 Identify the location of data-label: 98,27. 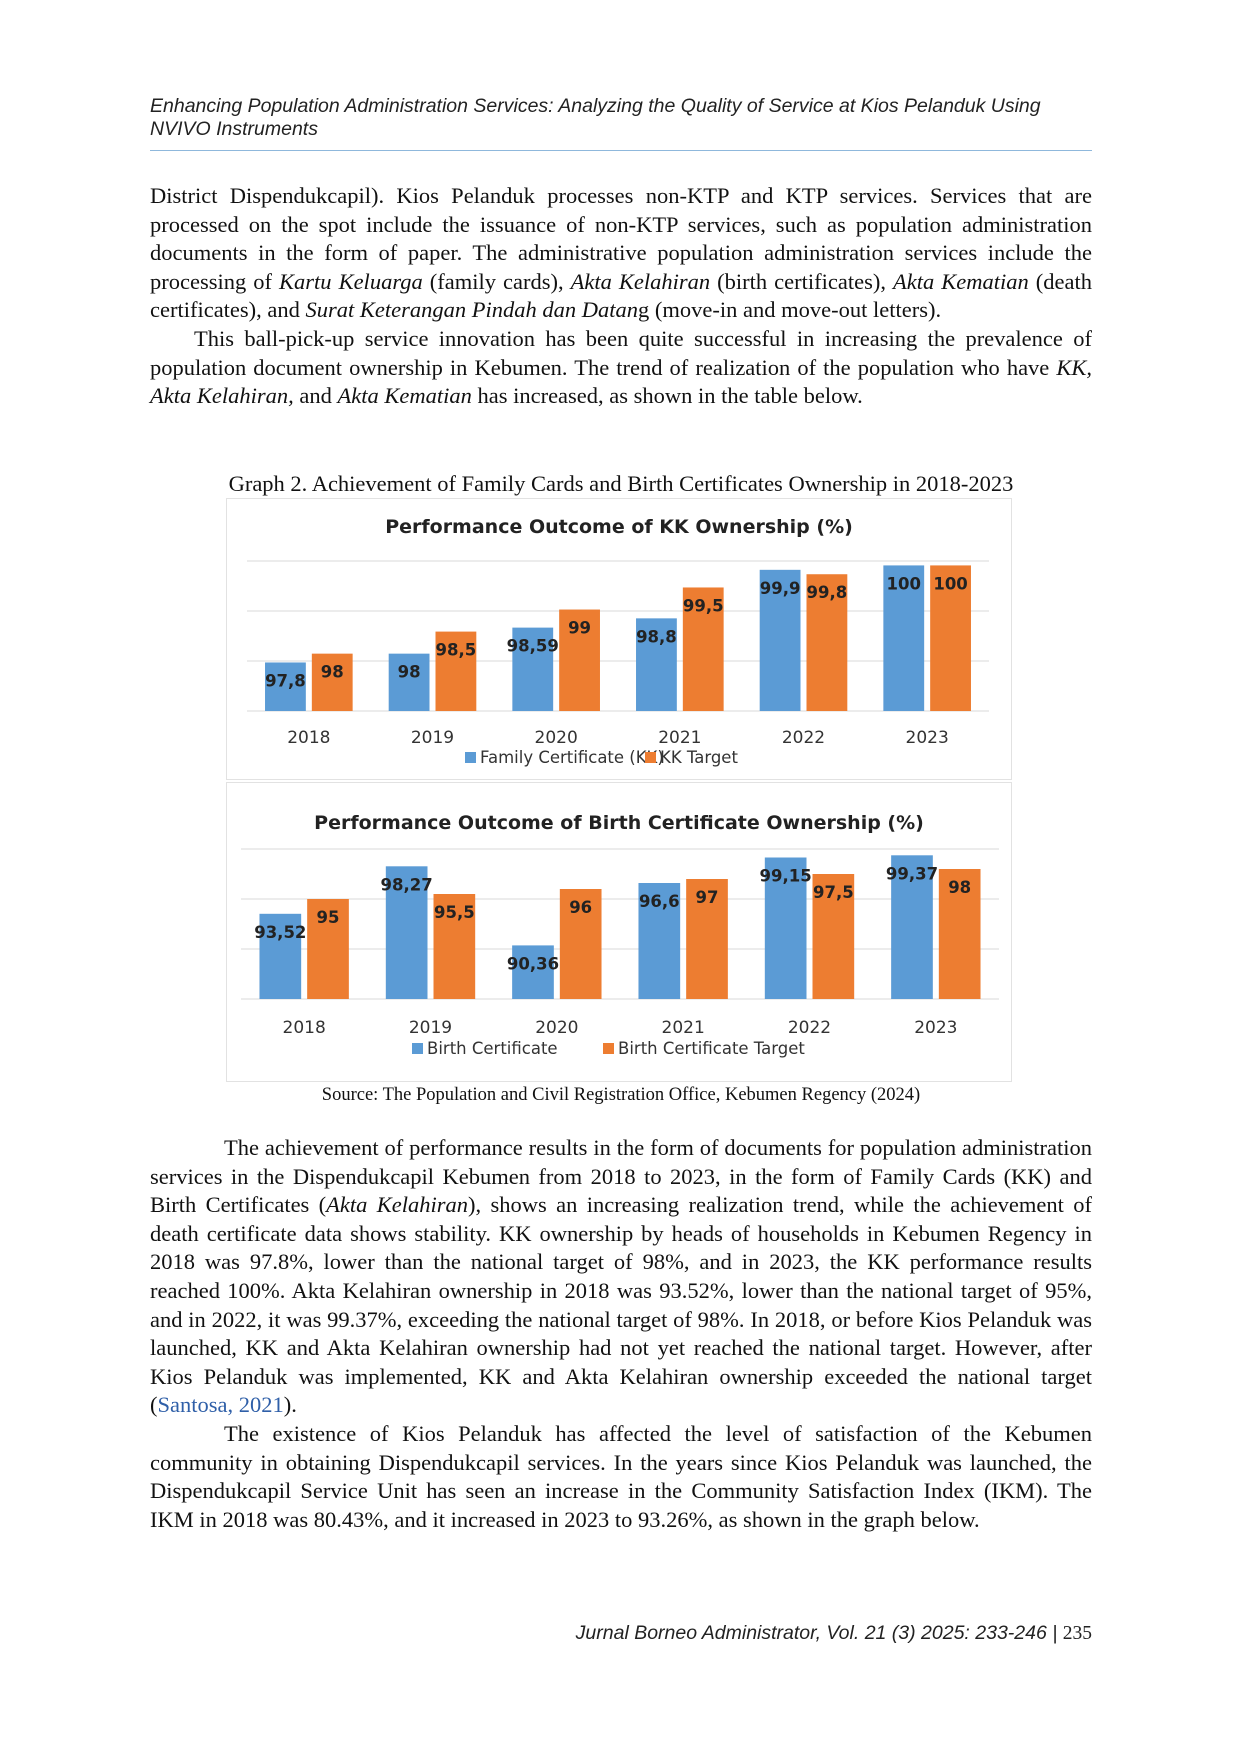
(407, 884).